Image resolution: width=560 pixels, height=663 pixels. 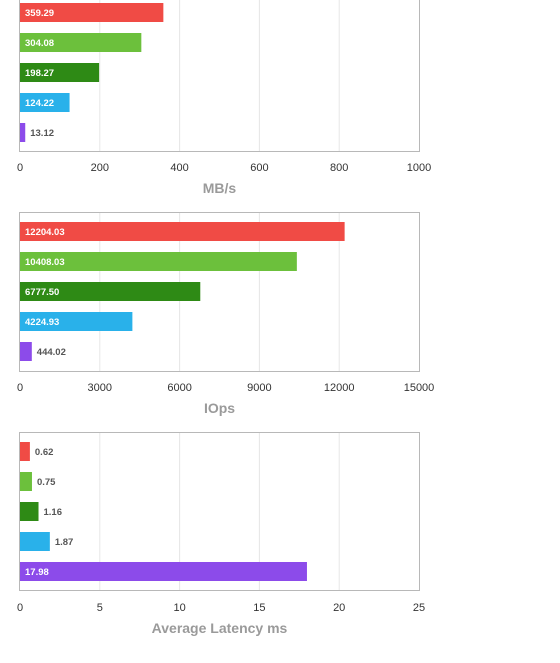 What do you see at coordinates (39, 73) in the screenshot?
I see `chart-1-bar-value-label: 198.27` at bounding box center [39, 73].